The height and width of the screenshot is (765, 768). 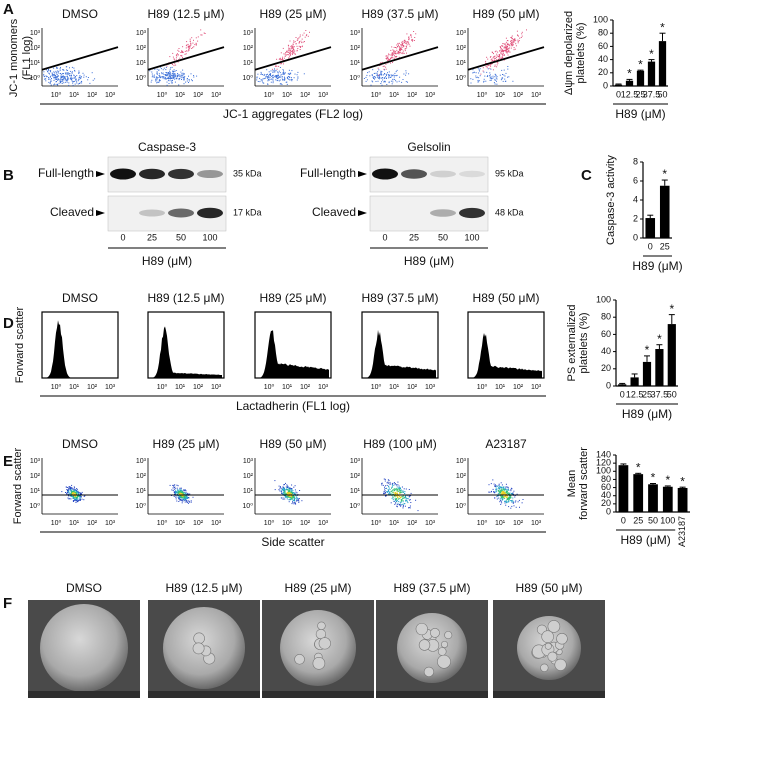 I want to click on bar, so click(x=629, y=83).